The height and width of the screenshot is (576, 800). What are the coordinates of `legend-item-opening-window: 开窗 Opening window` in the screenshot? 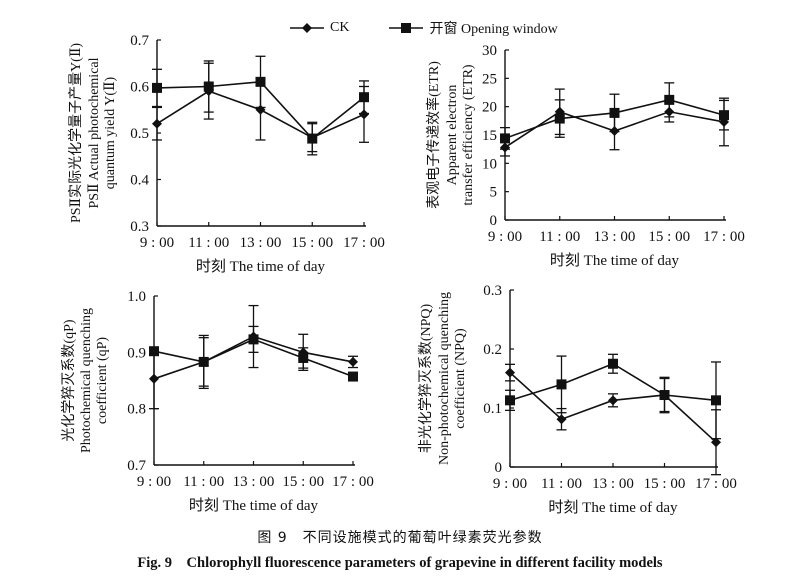 It's located at (473, 28).